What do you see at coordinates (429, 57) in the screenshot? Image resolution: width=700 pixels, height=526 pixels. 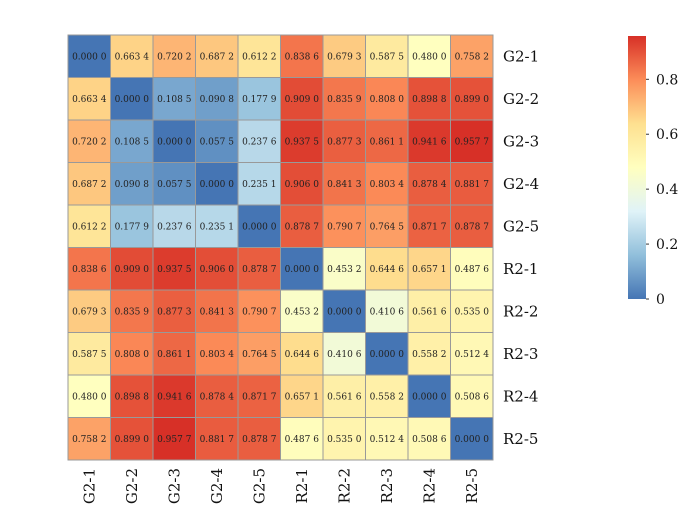 I see `cell-value-label: 0.480 0` at bounding box center [429, 57].